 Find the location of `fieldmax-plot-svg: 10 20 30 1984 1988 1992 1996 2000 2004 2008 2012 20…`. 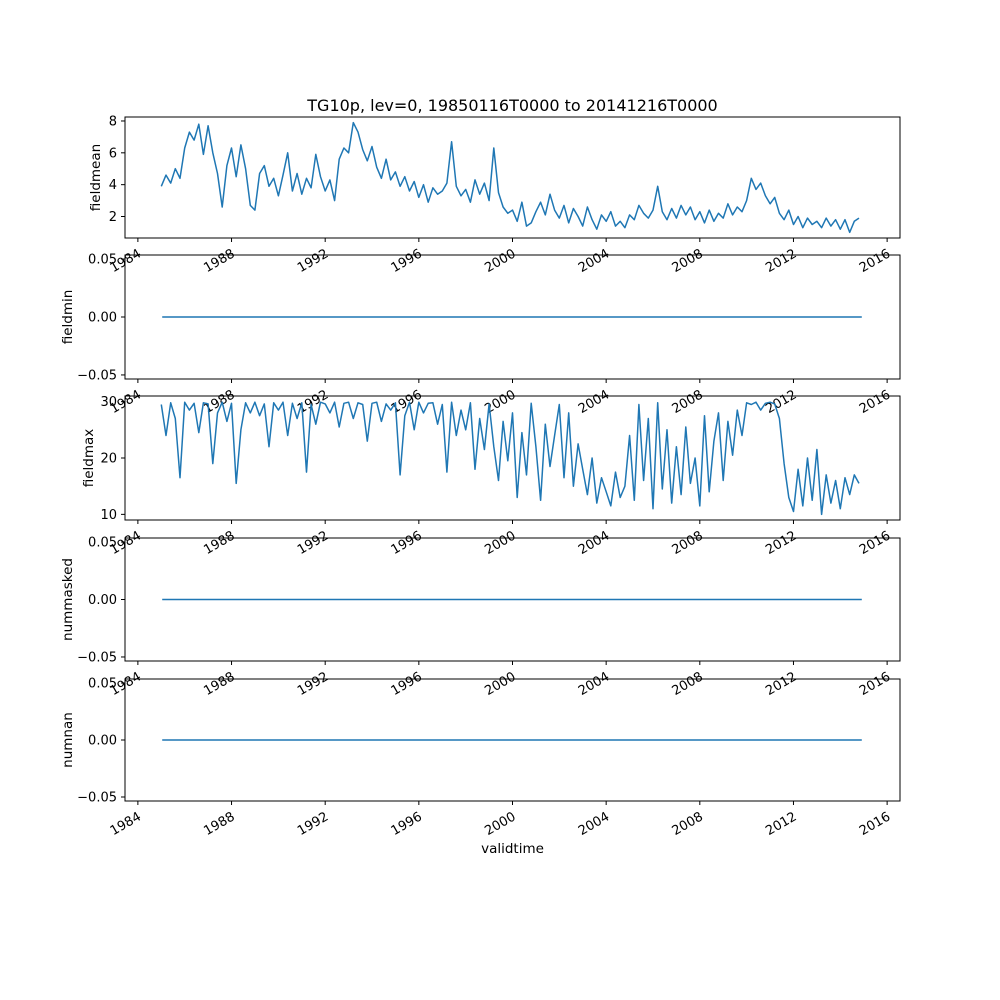

fieldmax-plot-svg: 10 20 30 1984 1988 1992 1996 2000 2004 2008 2012 20… is located at coordinates (491, 476).